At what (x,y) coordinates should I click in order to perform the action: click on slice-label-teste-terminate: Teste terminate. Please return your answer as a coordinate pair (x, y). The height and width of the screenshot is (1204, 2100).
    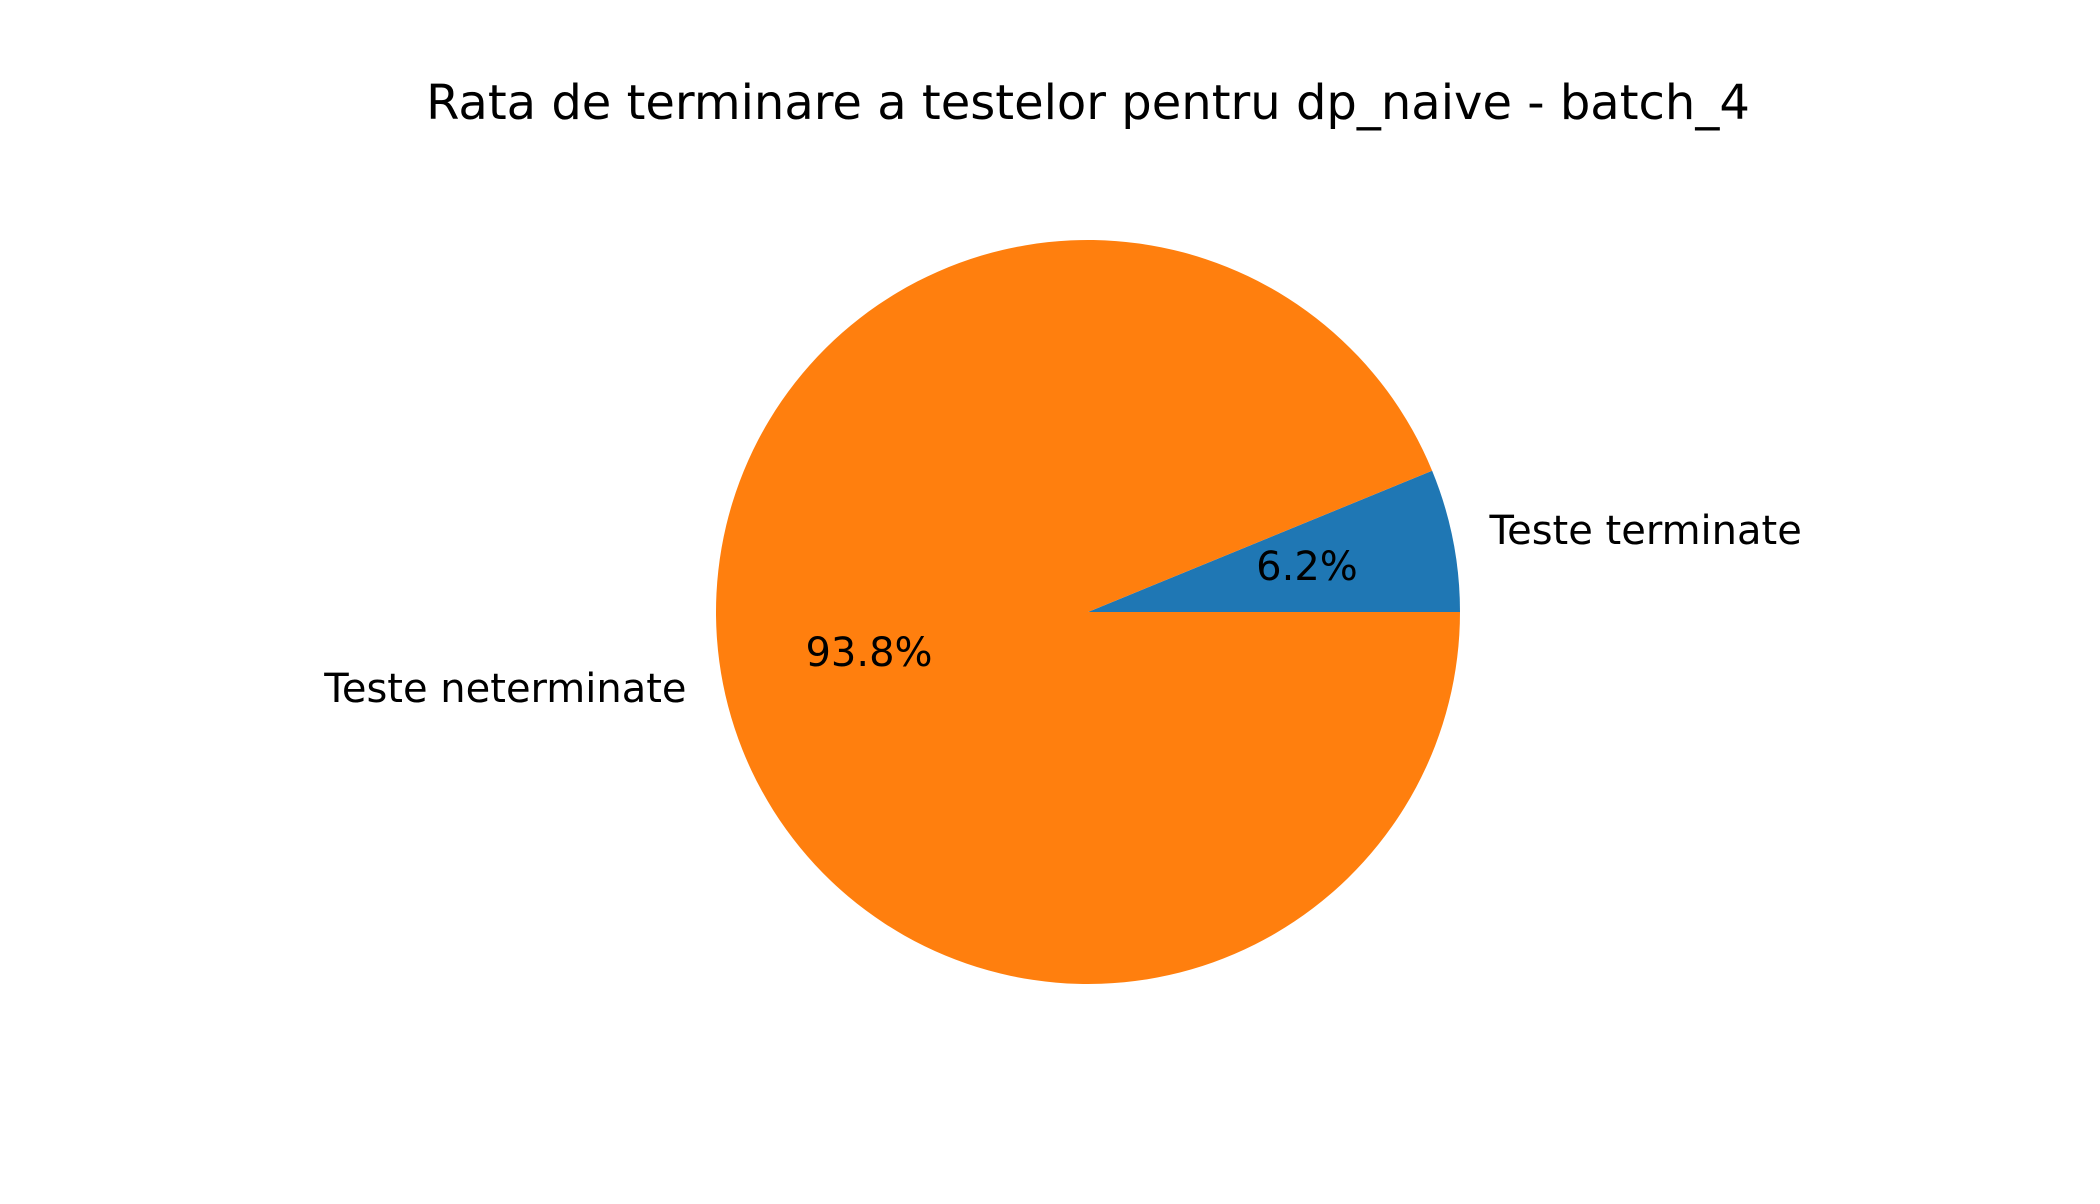
    Looking at the image, I should click on (1644, 531).